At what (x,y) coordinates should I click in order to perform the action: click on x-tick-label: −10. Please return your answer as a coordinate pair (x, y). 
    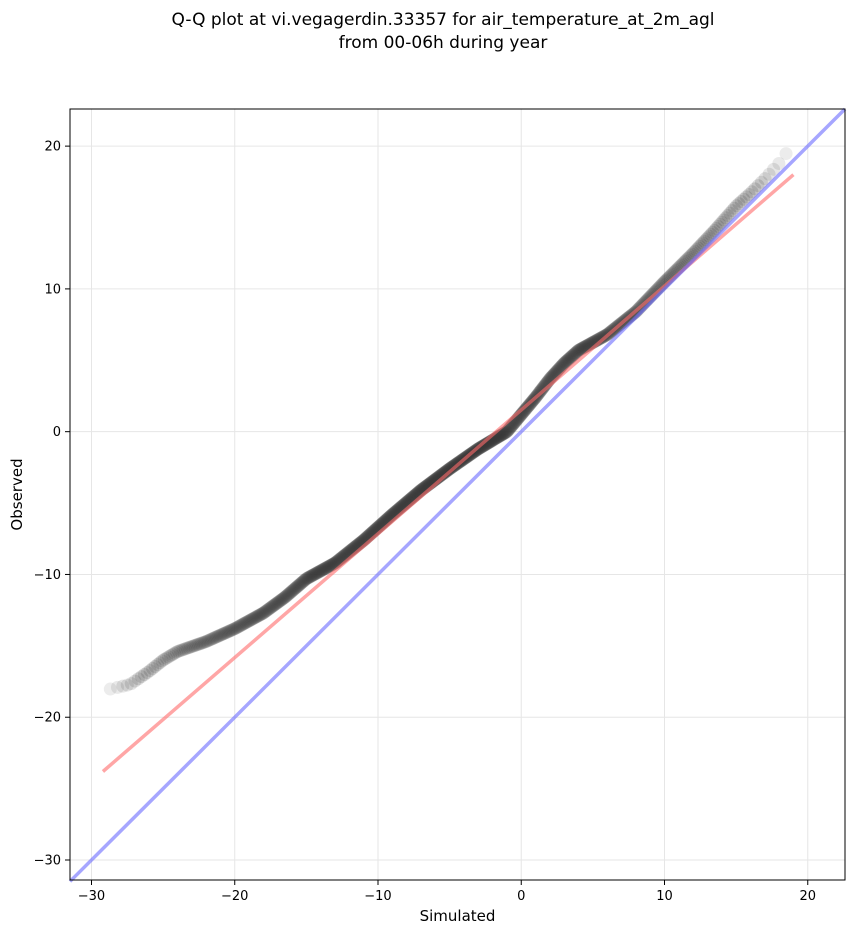
    Looking at the image, I should click on (377, 896).